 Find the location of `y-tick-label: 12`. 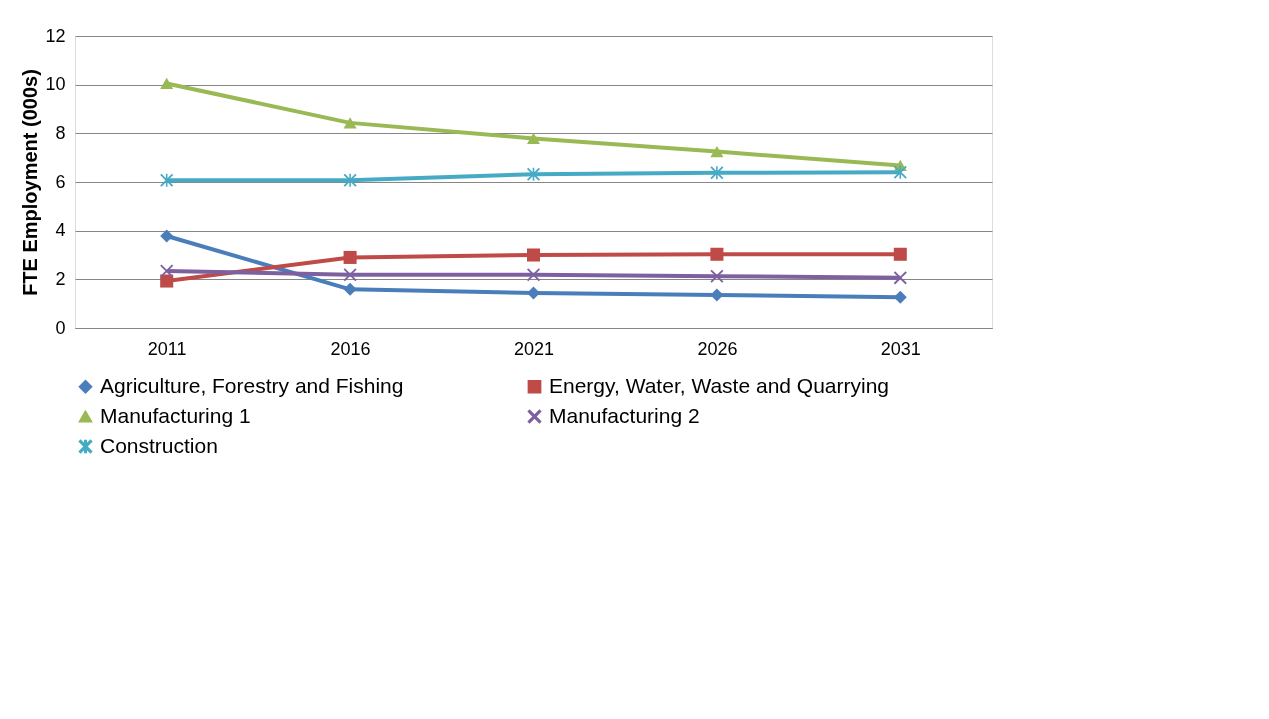

y-tick-label: 12 is located at coordinates (55, 35).